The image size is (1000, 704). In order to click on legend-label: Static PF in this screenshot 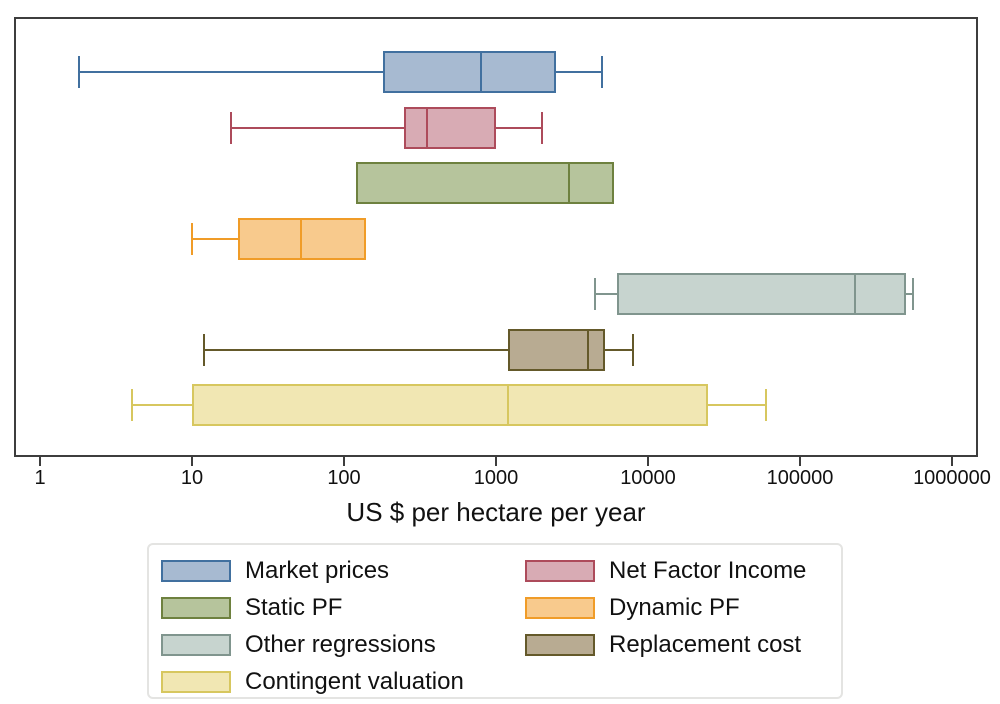, I will do `click(294, 607)`.